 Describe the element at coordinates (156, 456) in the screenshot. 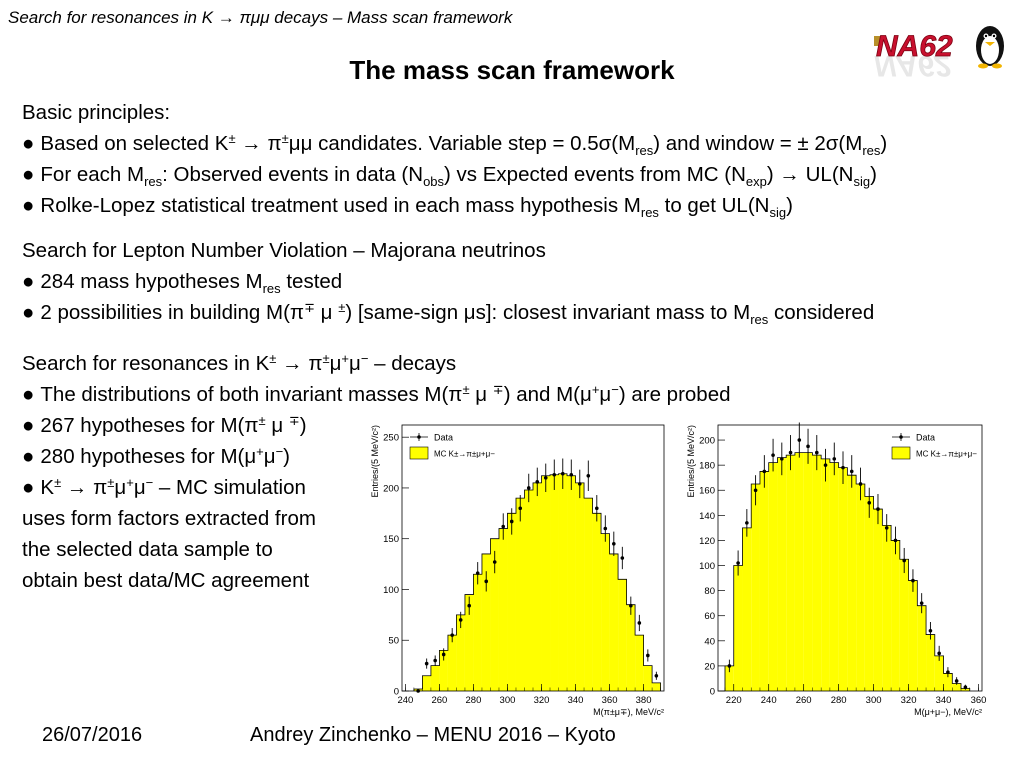

I see `res-bullet-3: ● 280 hypotheses for M(μ+μ−)` at that location.